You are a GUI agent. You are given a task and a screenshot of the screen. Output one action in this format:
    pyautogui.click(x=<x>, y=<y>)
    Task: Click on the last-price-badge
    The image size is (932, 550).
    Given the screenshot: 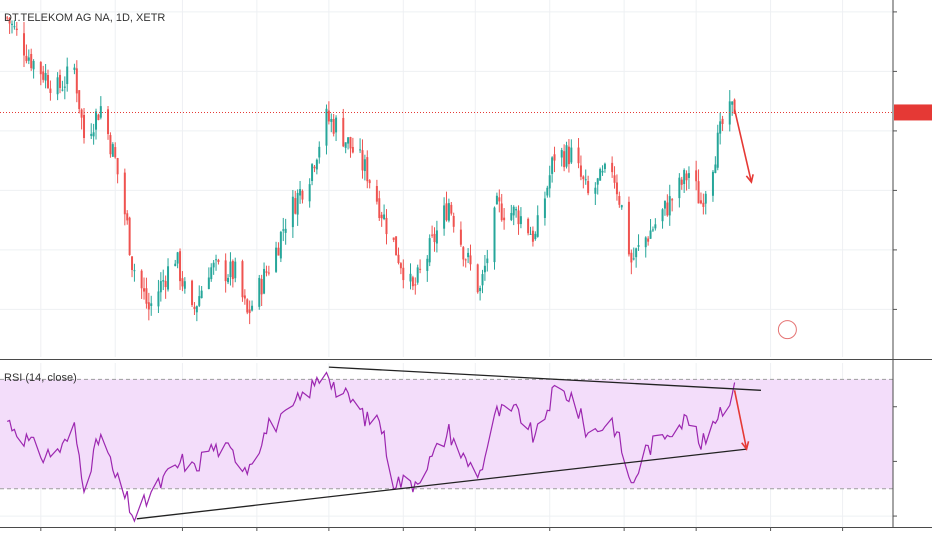 What is the action you would take?
    pyautogui.click(x=913, y=112)
    